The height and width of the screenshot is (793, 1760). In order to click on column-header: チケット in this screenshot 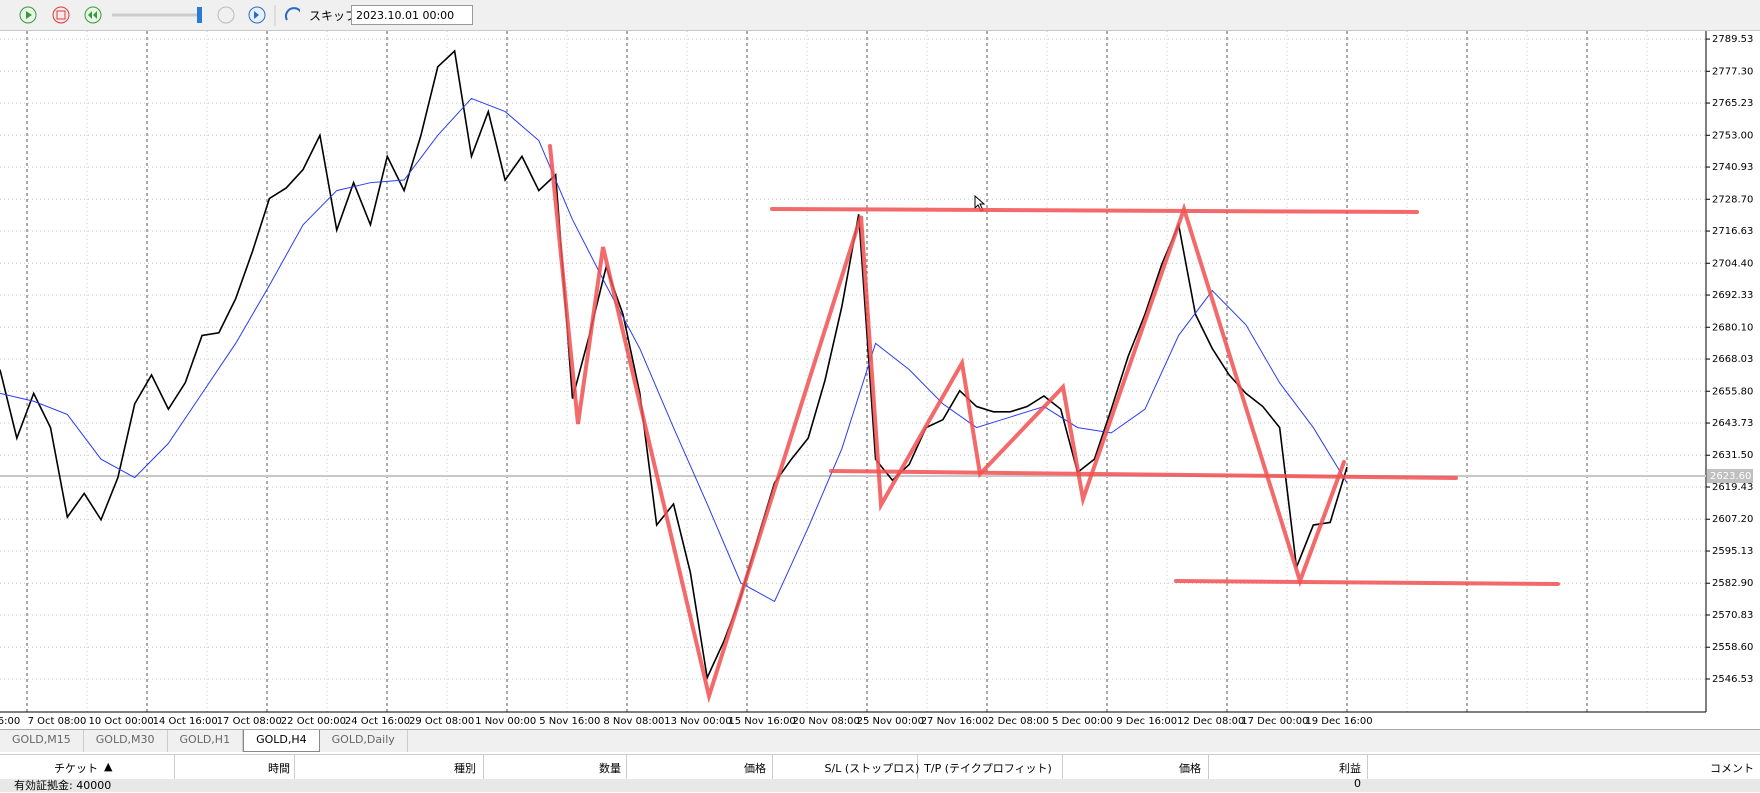, I will do `click(76, 768)`.